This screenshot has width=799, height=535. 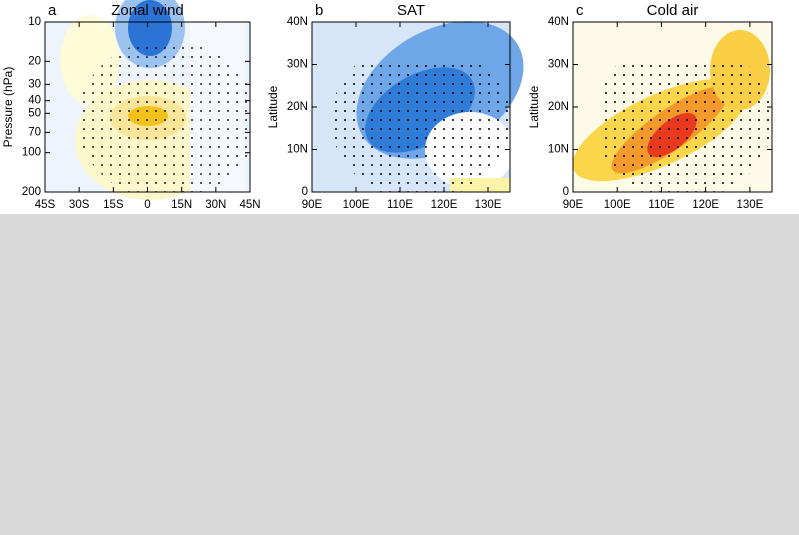 What do you see at coordinates (181, 205) in the screenshot?
I see `x-tick-label: 15N` at bounding box center [181, 205].